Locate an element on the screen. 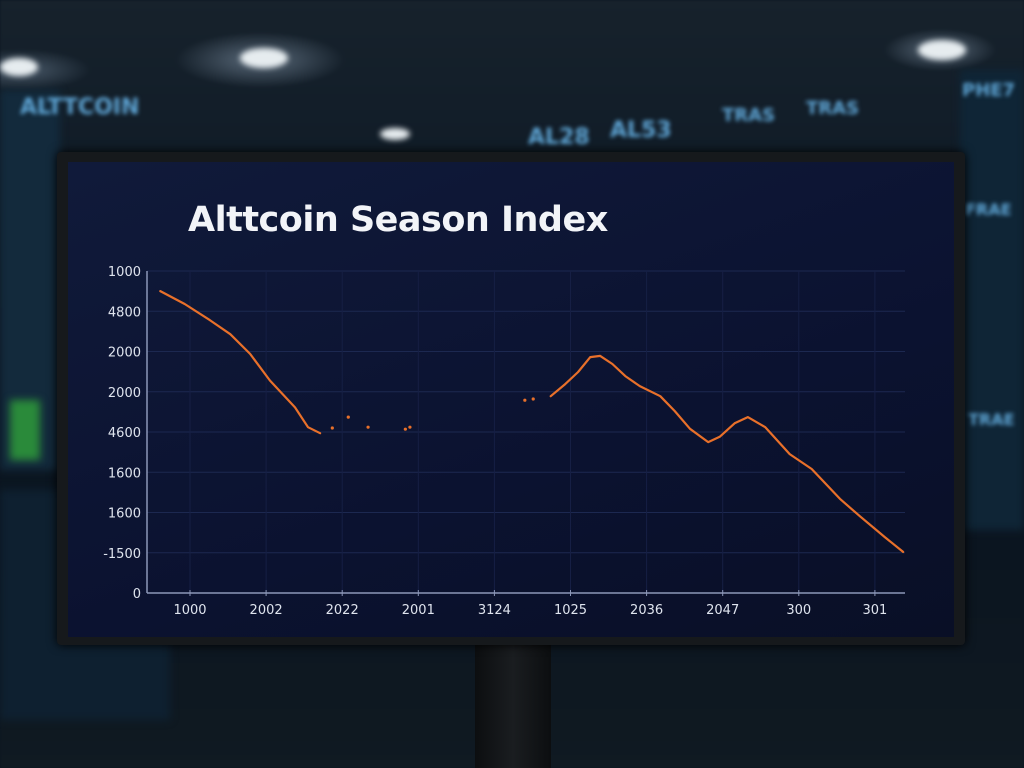  chart-title: Alttcoin Season Index is located at coordinates (398, 220).